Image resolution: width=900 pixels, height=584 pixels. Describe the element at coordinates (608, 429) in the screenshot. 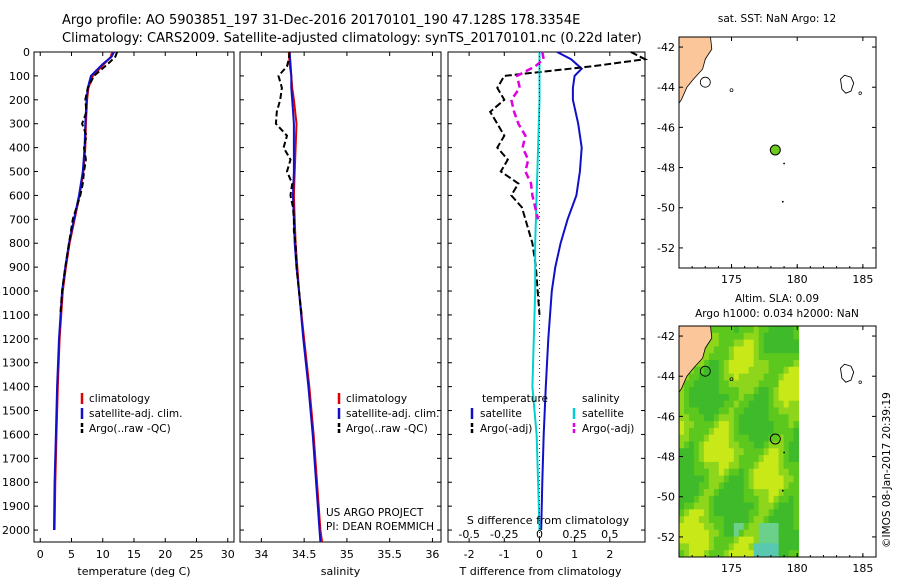

I see `legend-label: Argo(-adj)` at that location.